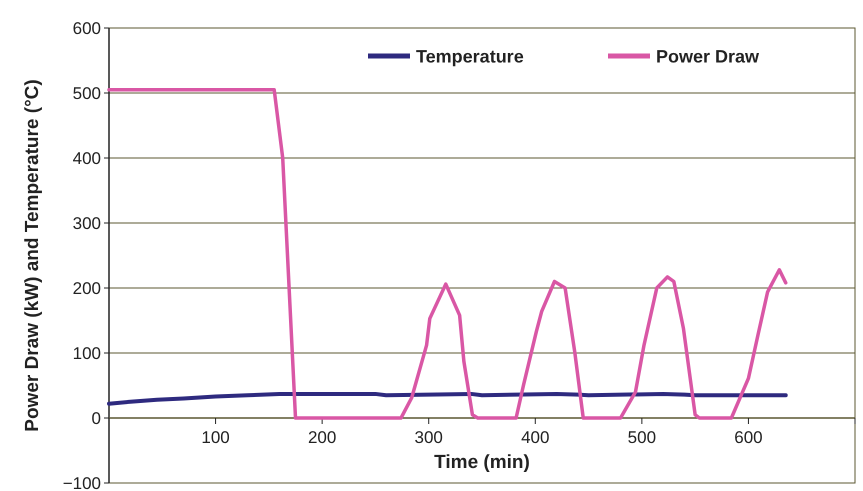 The image size is (863, 491). I want to click on y-tick-label: 400, so click(86, 158).